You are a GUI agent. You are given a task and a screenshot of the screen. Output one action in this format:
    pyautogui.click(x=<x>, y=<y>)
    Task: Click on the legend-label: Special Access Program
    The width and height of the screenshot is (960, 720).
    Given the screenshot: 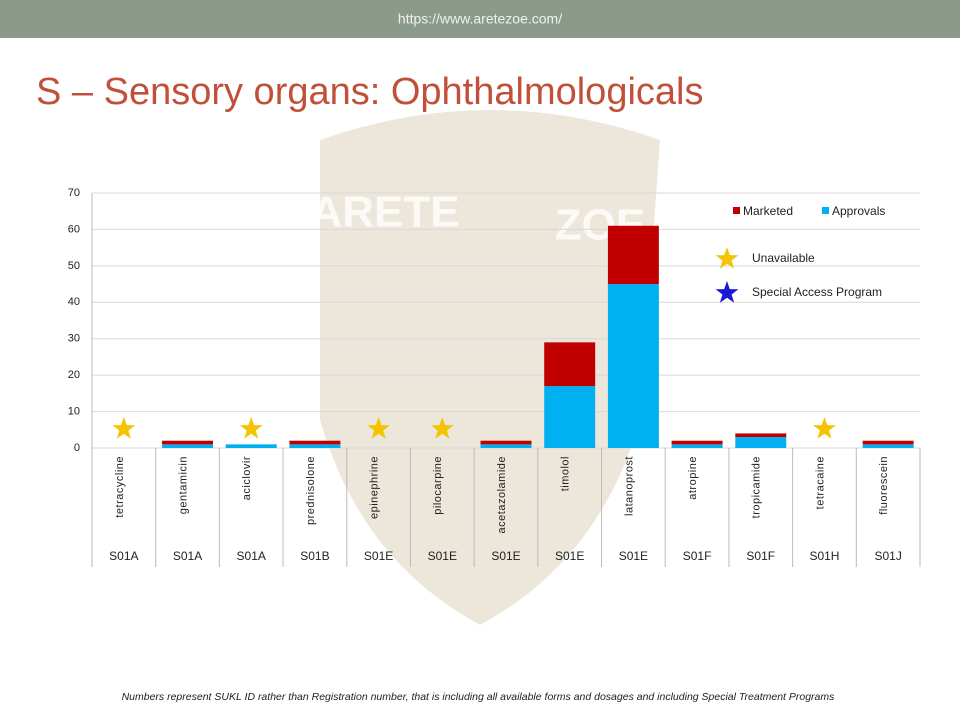 What is the action you would take?
    pyautogui.click(x=817, y=292)
    